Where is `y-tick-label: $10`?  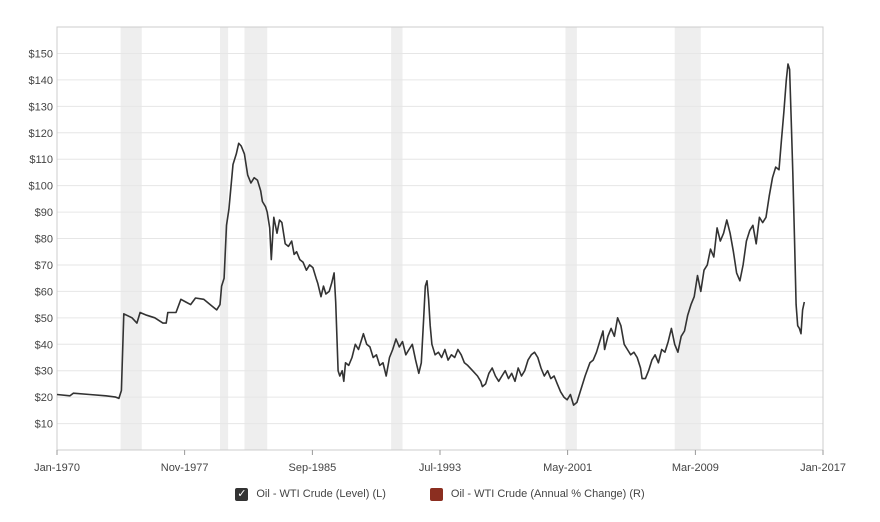
y-tick-label: $10 is located at coordinates (44, 425).